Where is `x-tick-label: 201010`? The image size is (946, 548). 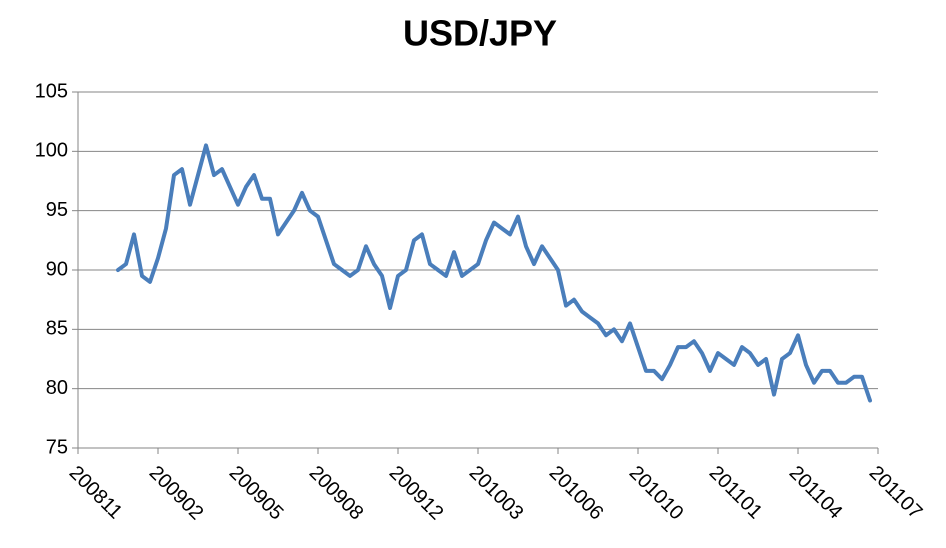 x-tick-label: 201010 is located at coordinates (656, 493).